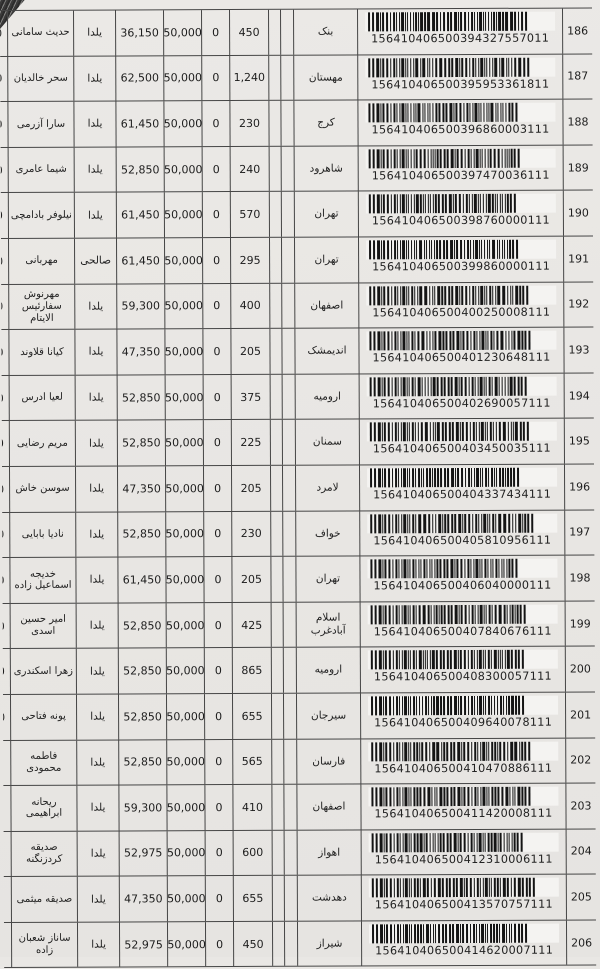 This screenshot has width=600, height=969. I want to click on amount-cell: 59,300, so click(143, 808).